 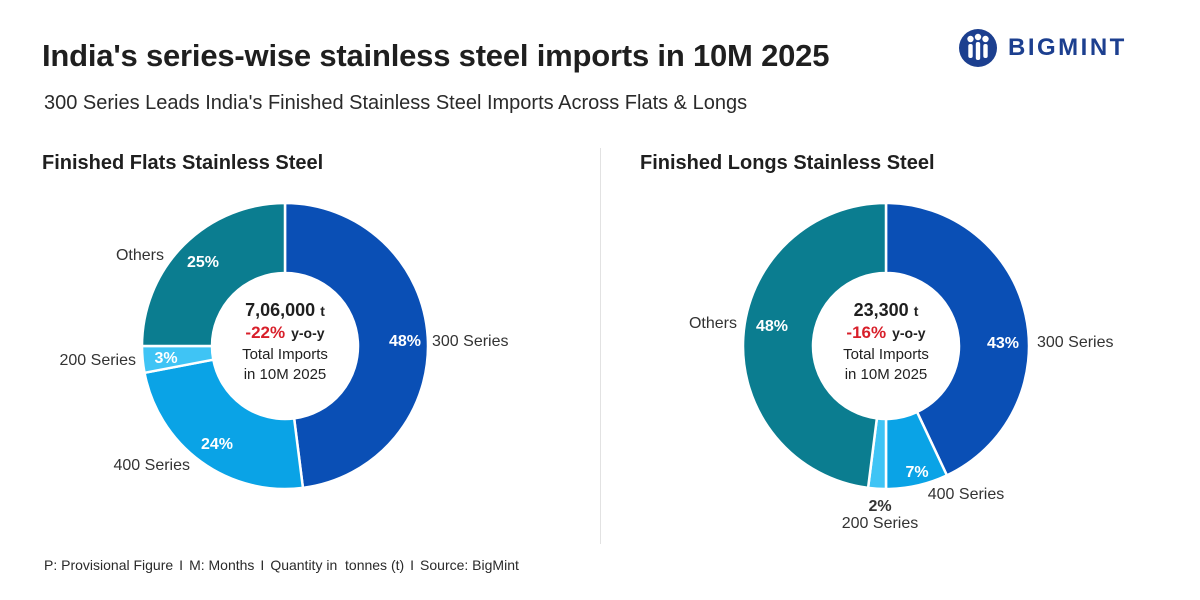 I want to click on flats-category-label-200-series: 200 Series, so click(x=98, y=360).